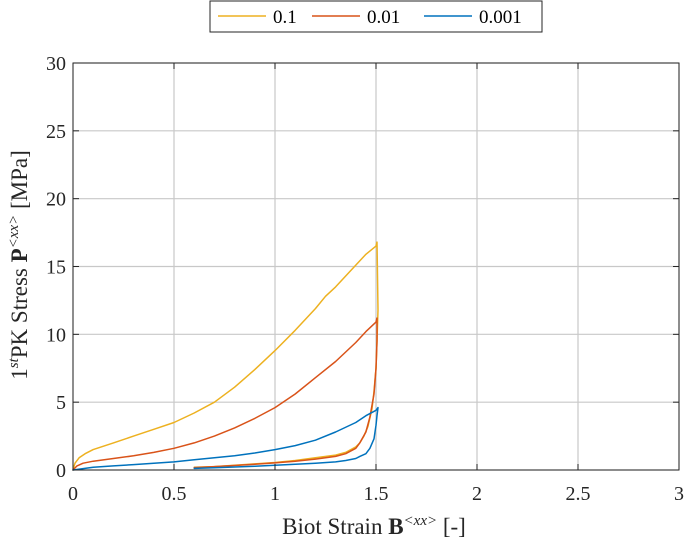 The height and width of the screenshot is (545, 685). What do you see at coordinates (61, 403) in the screenshot?
I see `y-tick-label: 5` at bounding box center [61, 403].